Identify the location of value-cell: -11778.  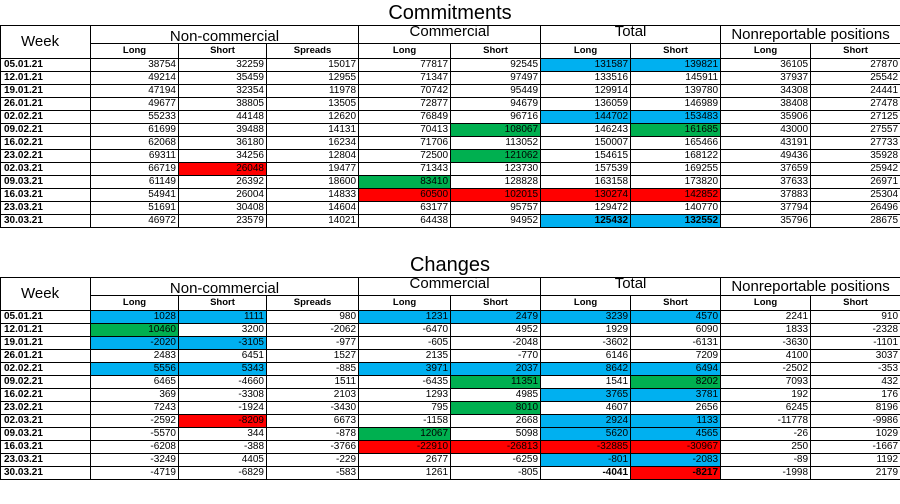
(766, 421).